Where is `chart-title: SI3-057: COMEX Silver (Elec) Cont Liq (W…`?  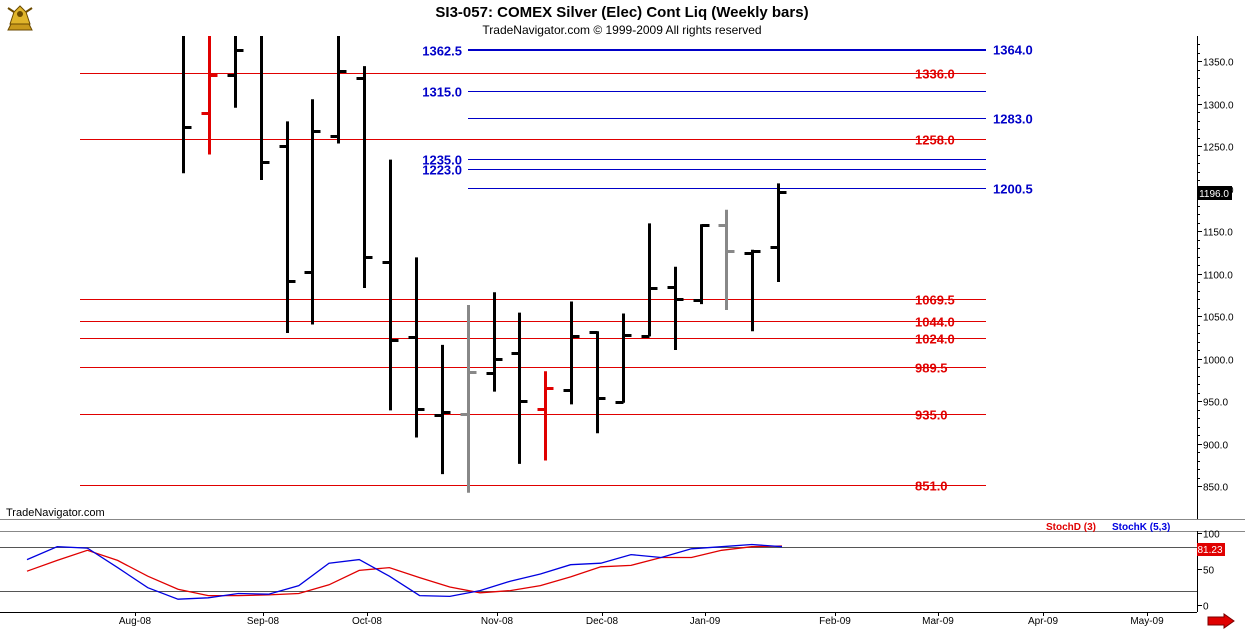 chart-title: SI3-057: COMEX Silver (Elec) Cont Liq (W… is located at coordinates (621, 12).